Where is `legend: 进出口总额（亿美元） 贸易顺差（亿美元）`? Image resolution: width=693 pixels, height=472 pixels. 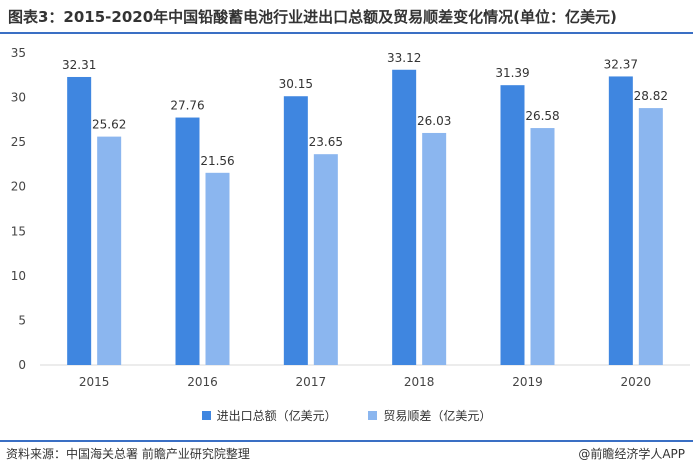
legend: 进出口总额（亿美元） 贸易顺差（亿美元） is located at coordinates (346, 415).